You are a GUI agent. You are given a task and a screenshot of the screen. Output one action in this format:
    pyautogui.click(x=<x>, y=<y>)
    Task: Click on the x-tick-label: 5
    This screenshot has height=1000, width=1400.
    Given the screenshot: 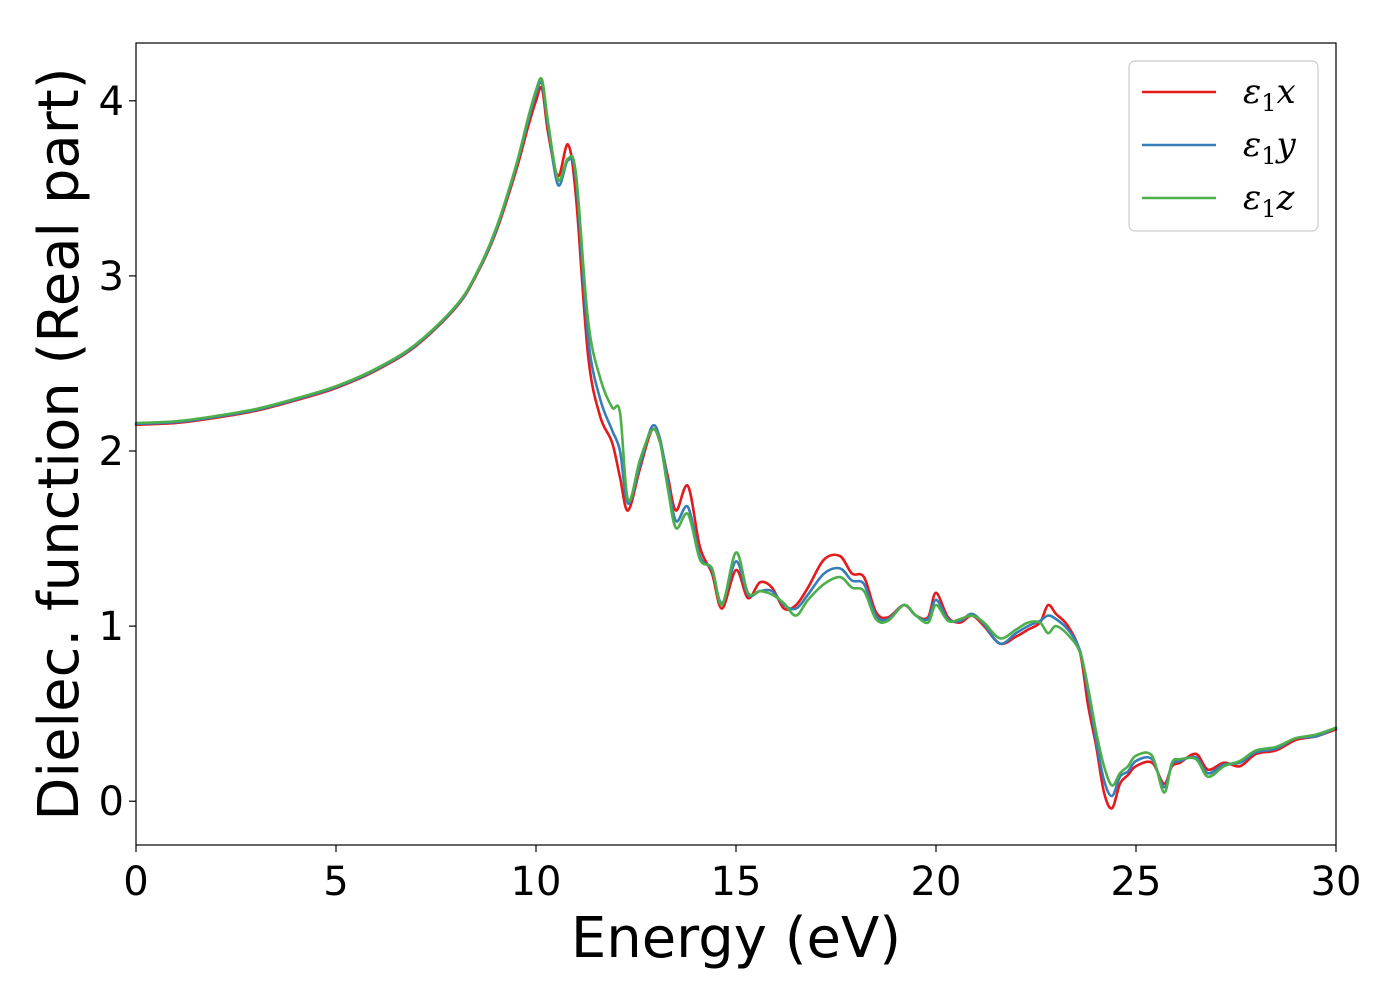 What is the action you would take?
    pyautogui.click(x=335, y=882)
    